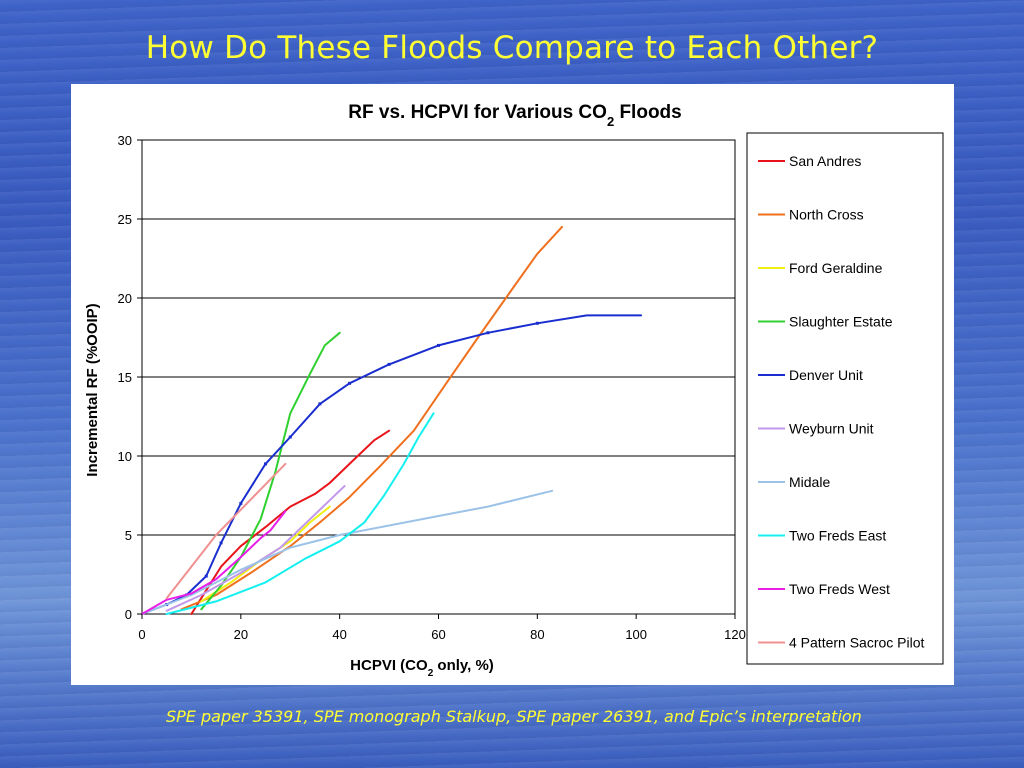  I want to click on x-tick-label-2: 40, so click(339, 634).